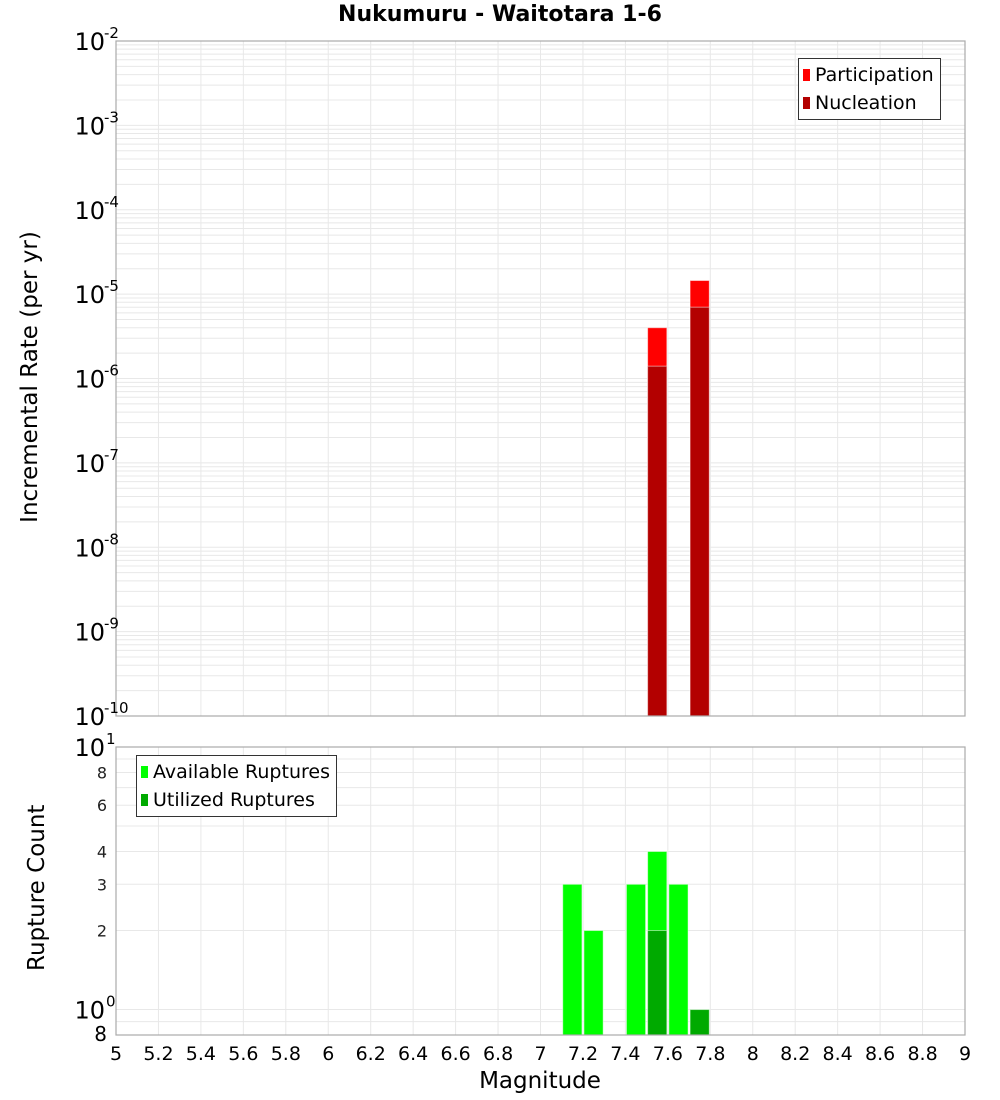 This screenshot has width=1000, height=1100. I want to click on x-tick-label: 7.6, so click(668, 1054).